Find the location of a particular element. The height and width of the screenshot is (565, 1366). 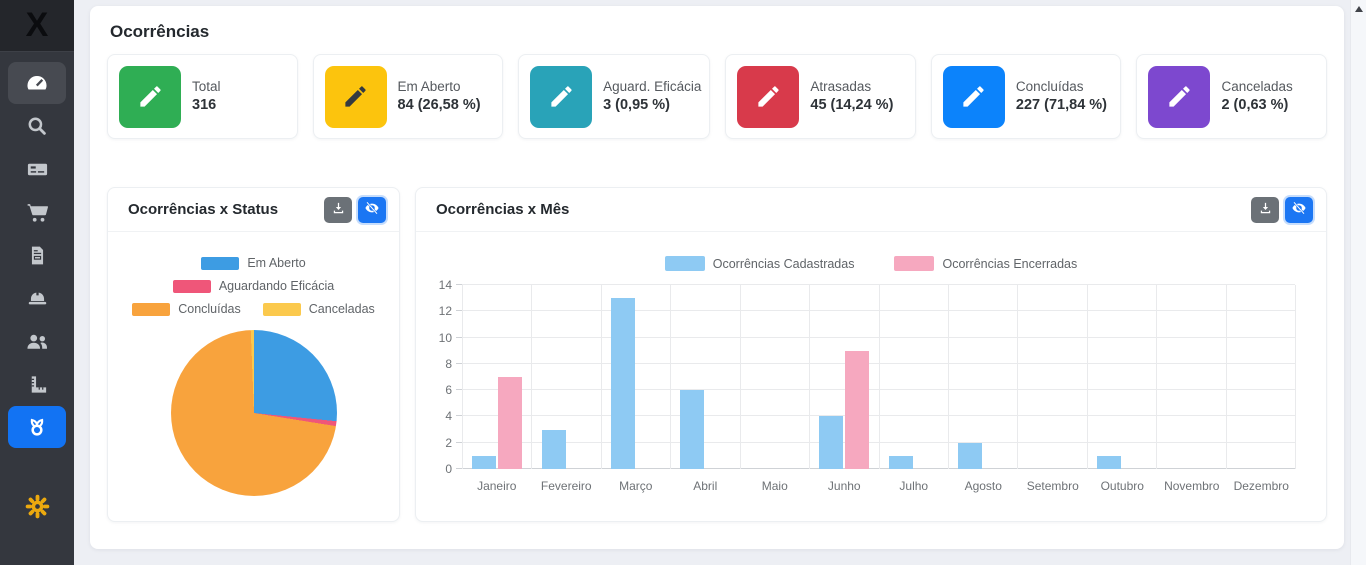

hard-hat-icon is located at coordinates (37, 298).